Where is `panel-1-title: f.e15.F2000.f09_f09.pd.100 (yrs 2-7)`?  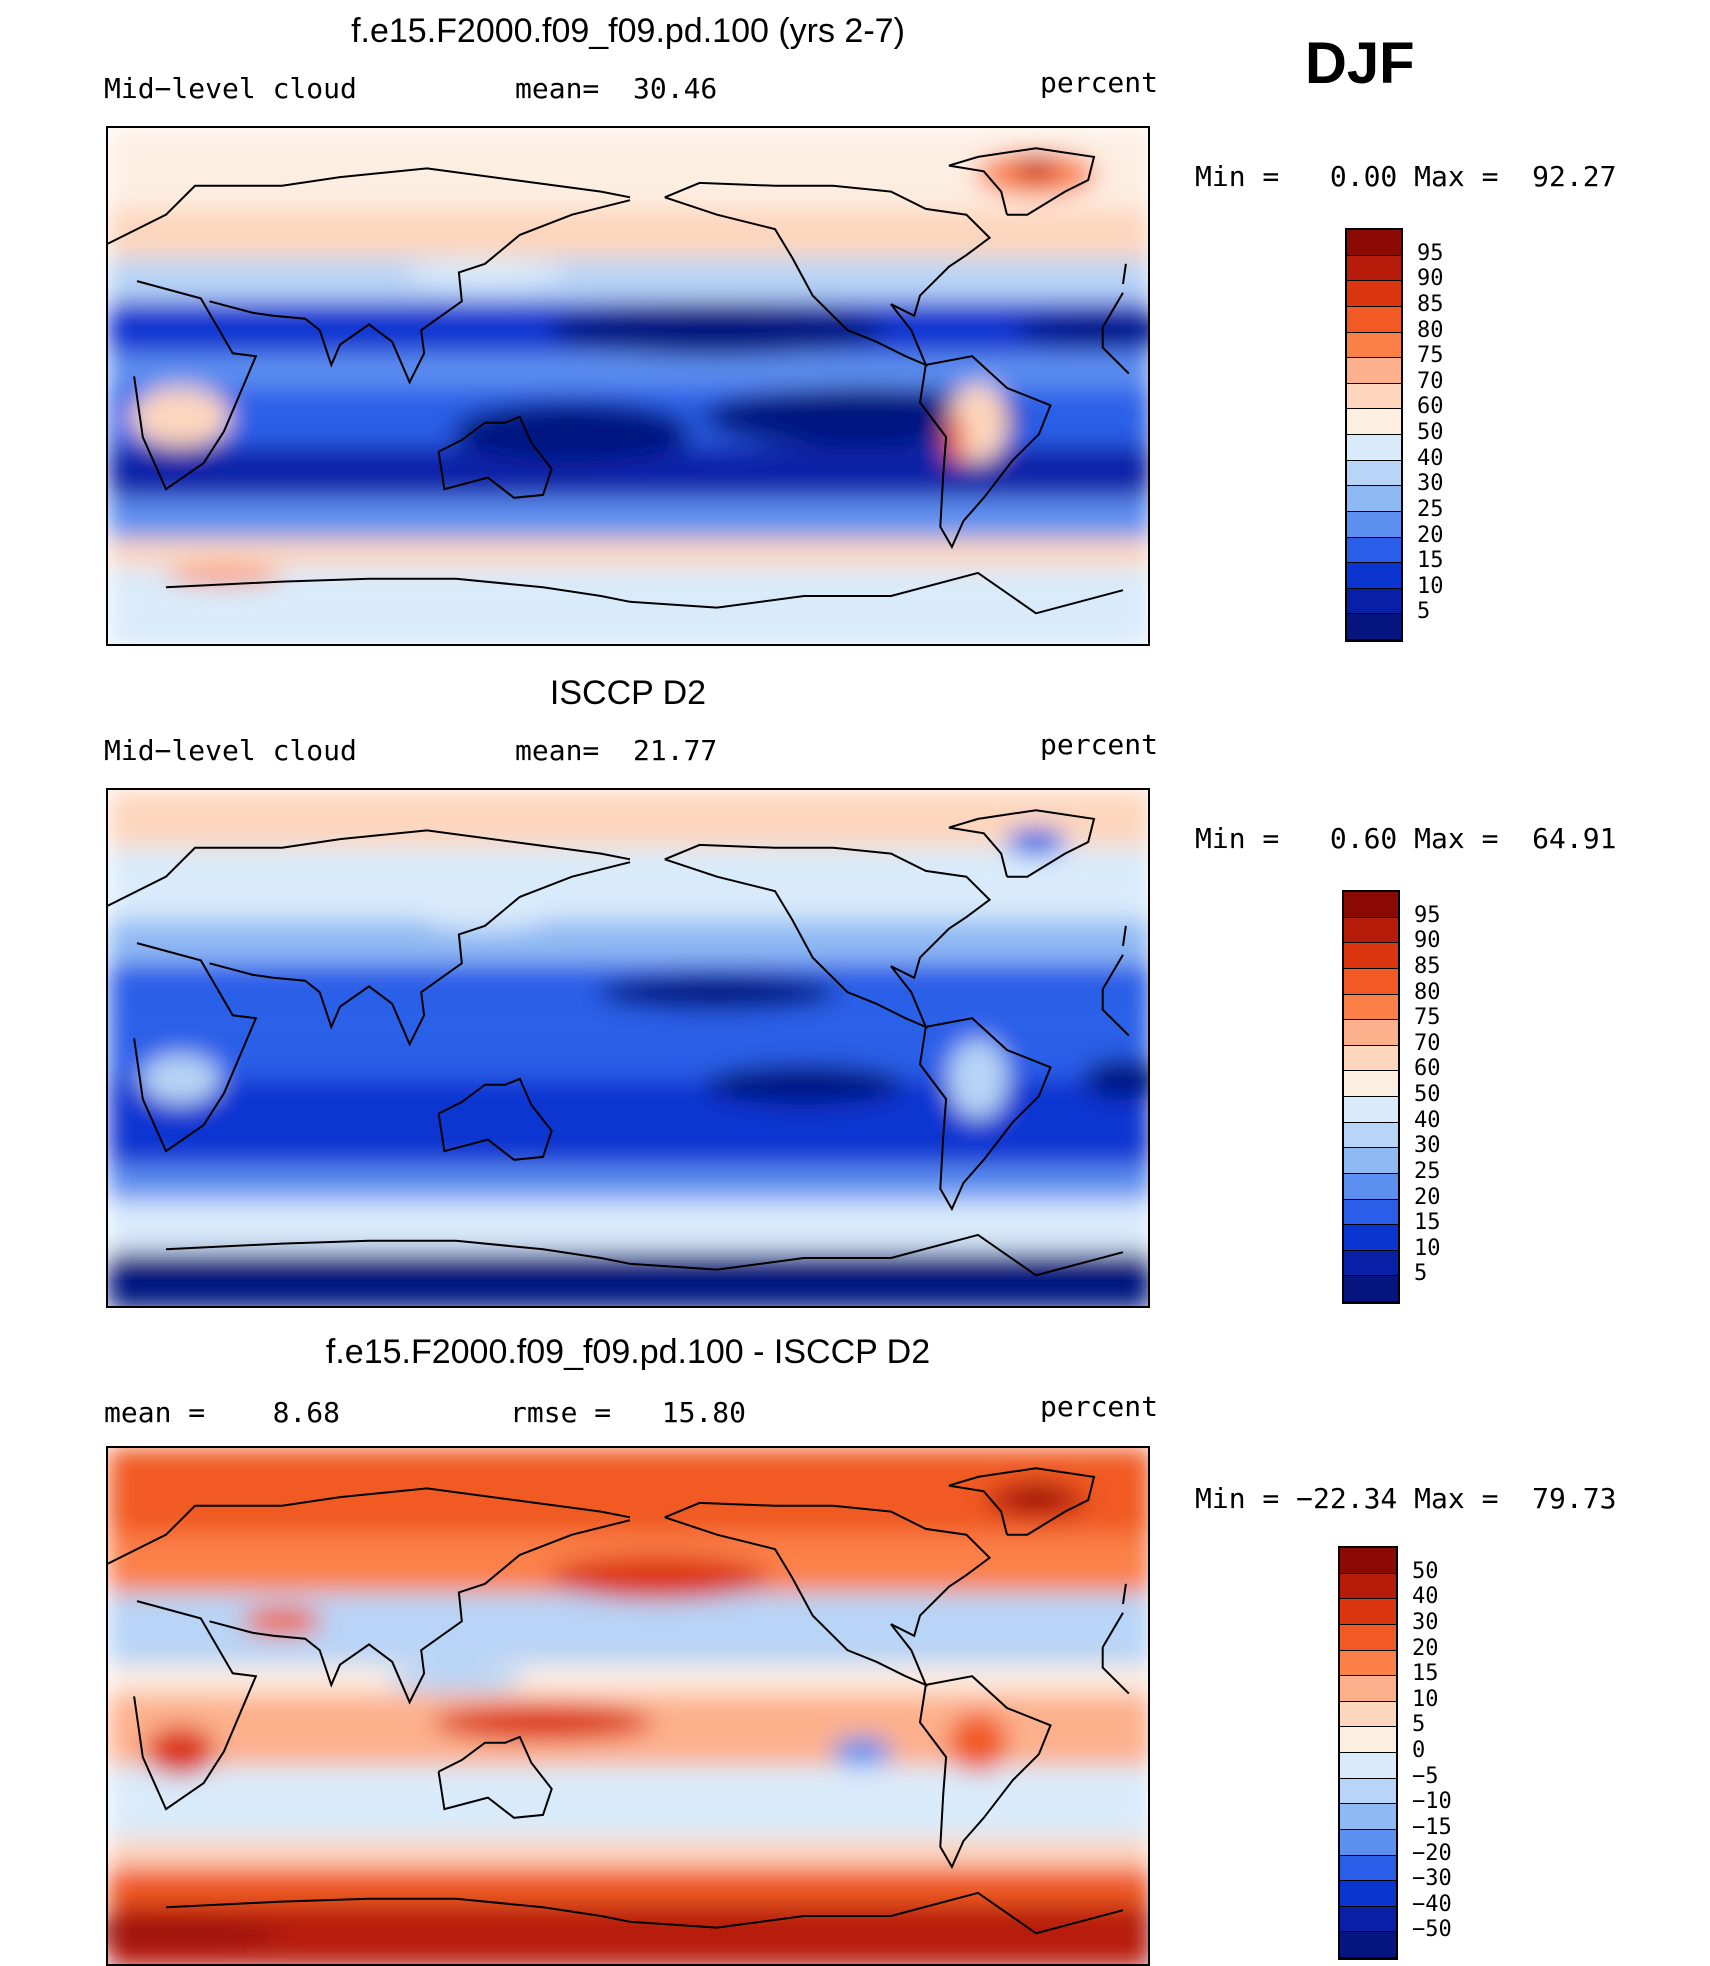 panel-1-title: f.e15.F2000.f09_f09.pd.100 (yrs 2-7) is located at coordinates (628, 31).